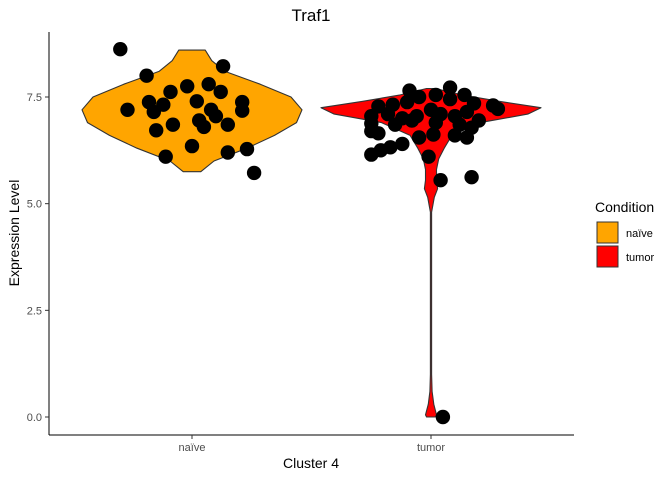 Image resolution: width=672 pixels, height=480 pixels. Describe the element at coordinates (607, 256) in the screenshot. I see `legend-key-tumor` at that location.